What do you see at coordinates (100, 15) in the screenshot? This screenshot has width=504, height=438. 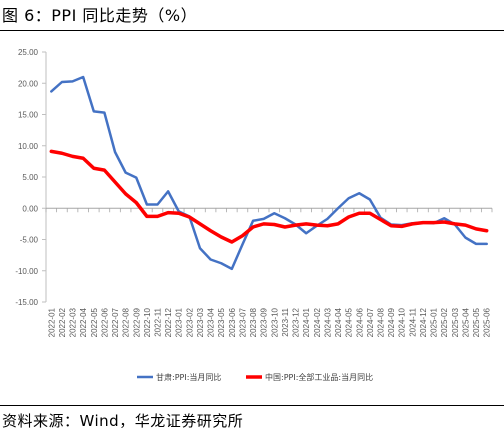 I see `figure-title: 图 6：PPI 同比走势（%）` at bounding box center [100, 15].